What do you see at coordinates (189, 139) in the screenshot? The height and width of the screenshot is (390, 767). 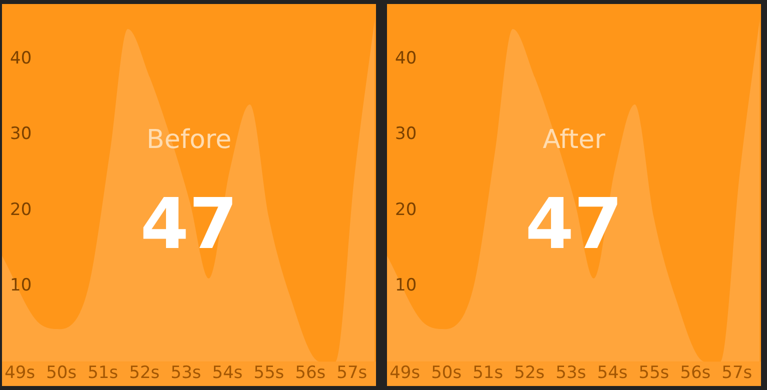 I see `text: Before` at bounding box center [189, 139].